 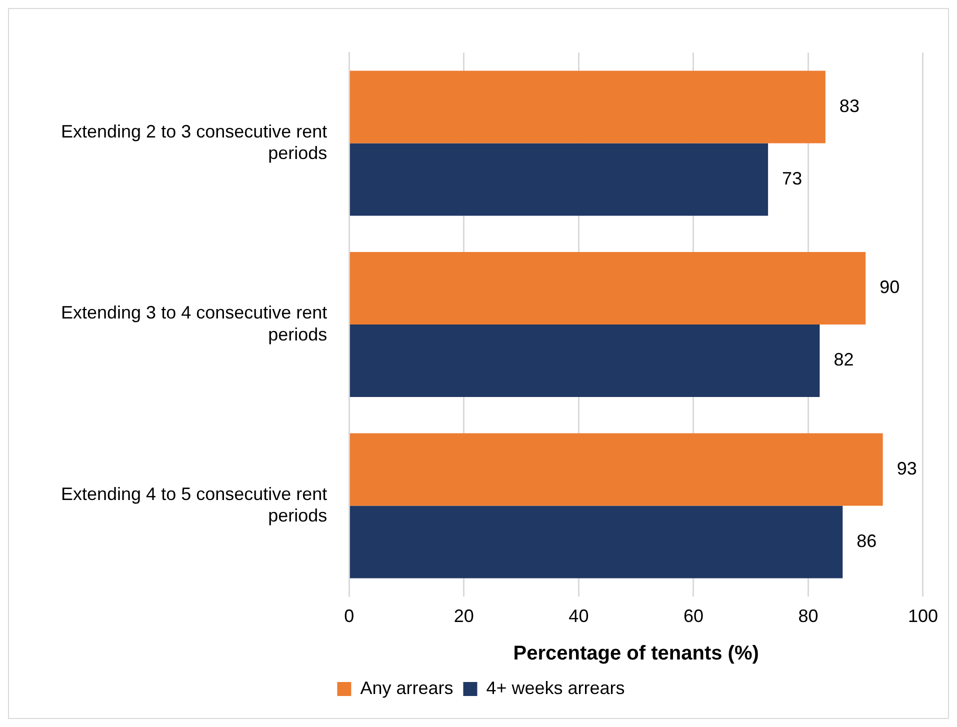 What do you see at coordinates (349, 616) in the screenshot?
I see `x-tick-label: 0` at bounding box center [349, 616].